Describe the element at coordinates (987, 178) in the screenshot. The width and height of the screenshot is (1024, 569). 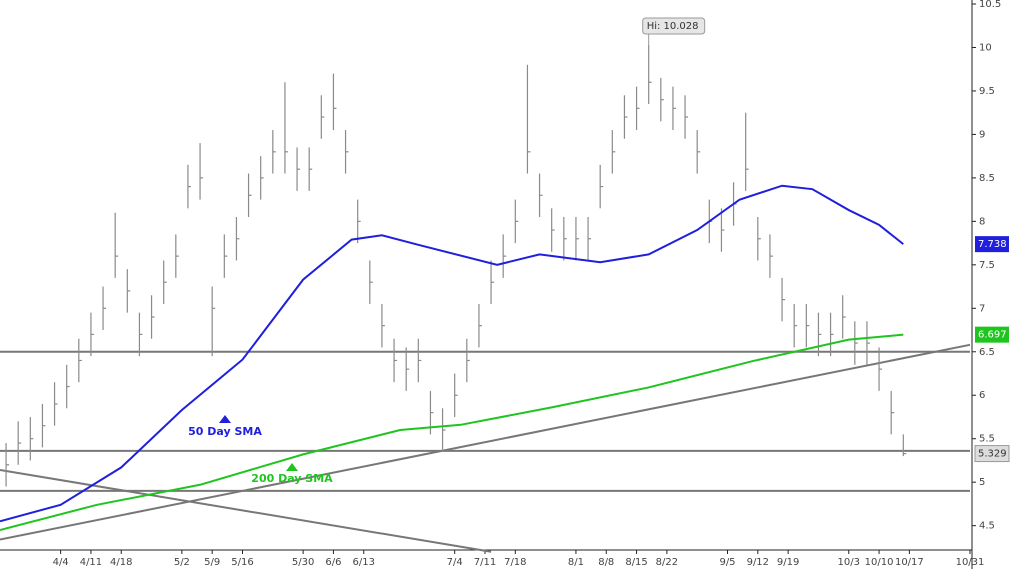
I see `y-tick-label: 8.5` at that location.